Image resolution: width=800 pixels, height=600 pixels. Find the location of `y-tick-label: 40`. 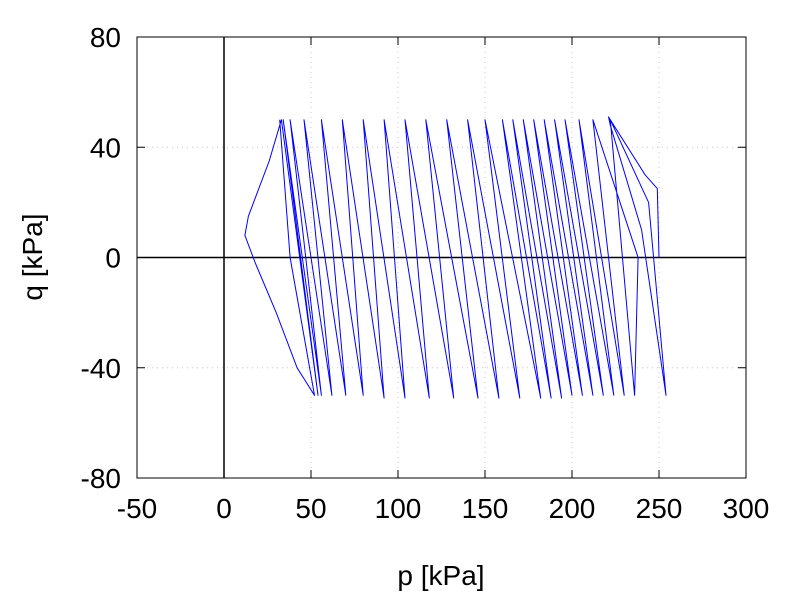

y-tick-label: 40 is located at coordinates (105, 147).